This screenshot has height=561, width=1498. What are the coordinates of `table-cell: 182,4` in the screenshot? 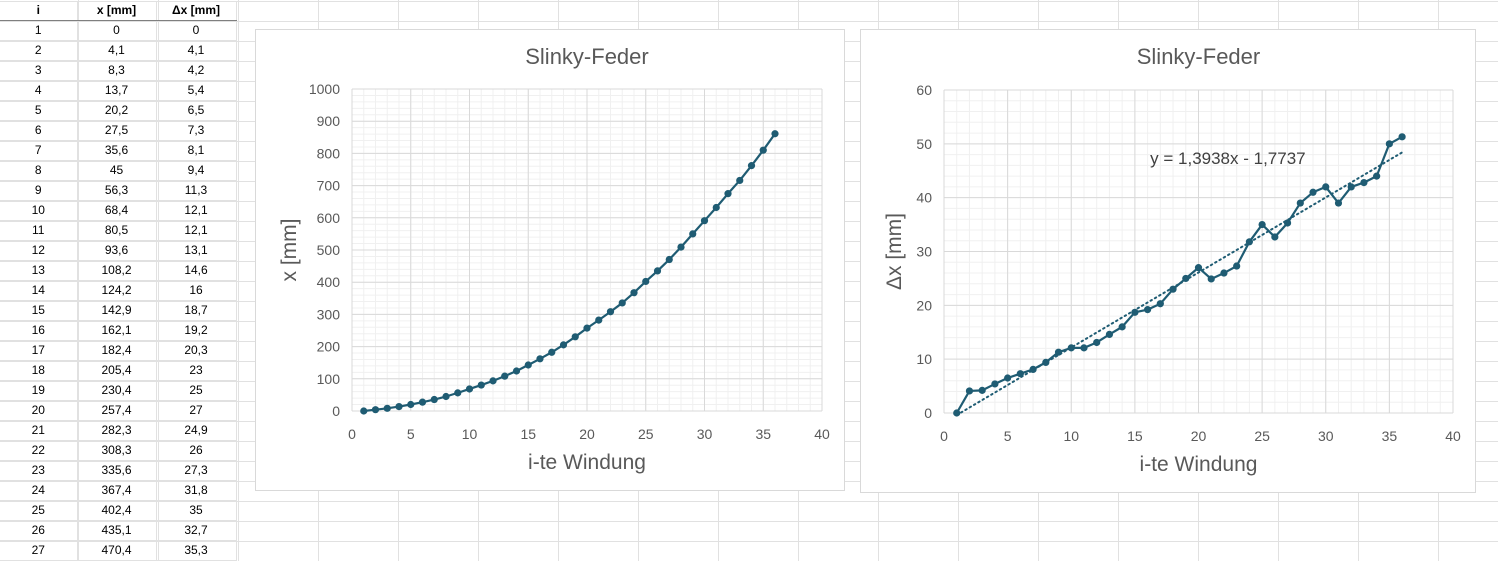 It's located at (117, 350).